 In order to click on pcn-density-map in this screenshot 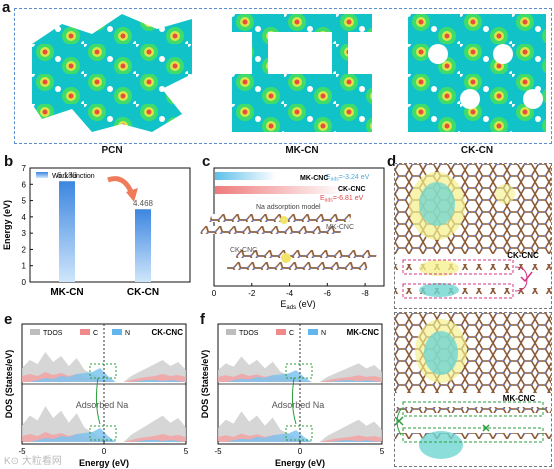, I will do `click(112, 73)`.